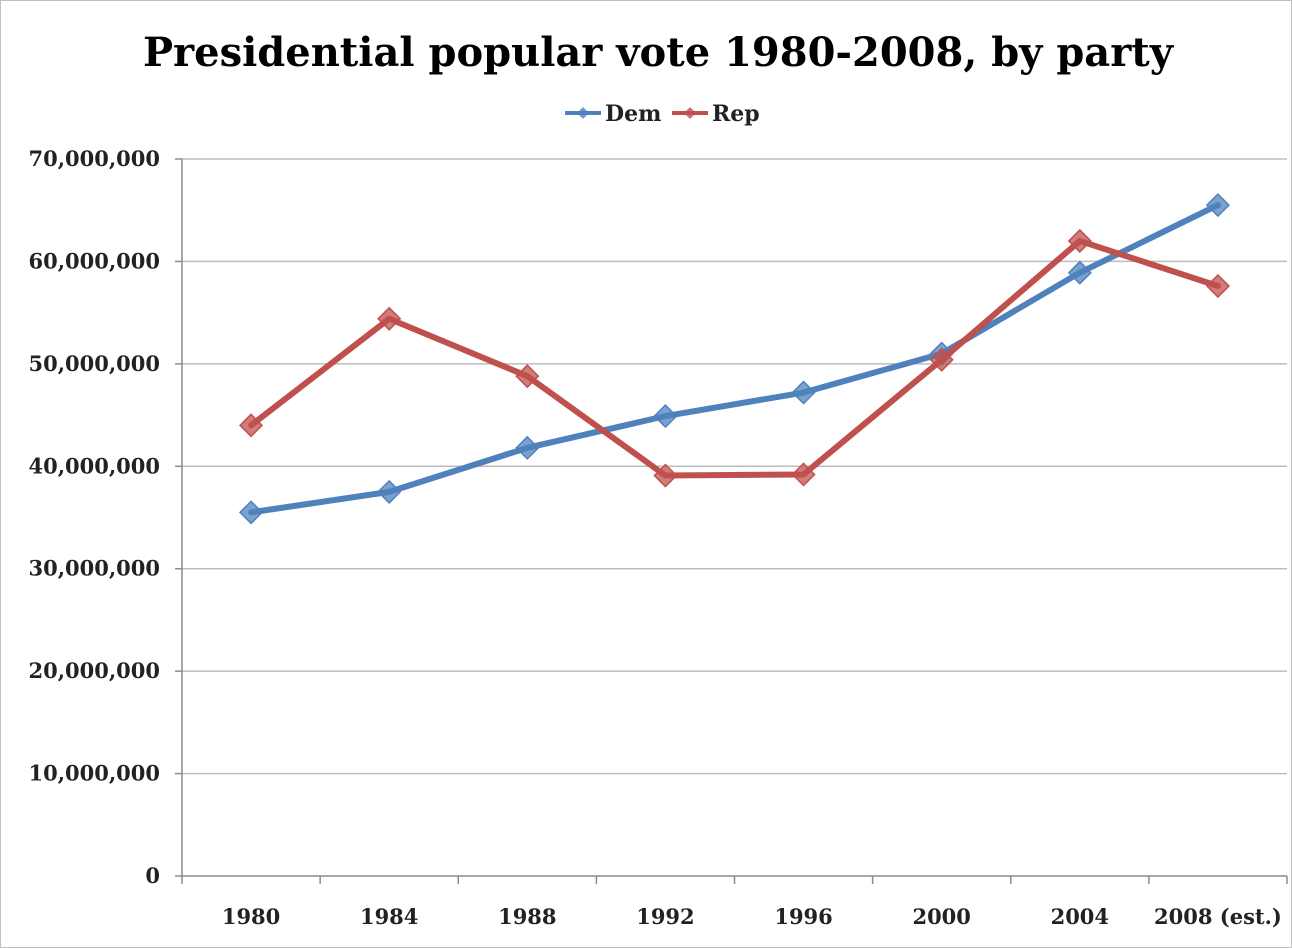 The width and height of the screenshot is (1292, 948). Describe the element at coordinates (251, 916) in the screenshot. I see `x-tick-label: 1980` at that location.